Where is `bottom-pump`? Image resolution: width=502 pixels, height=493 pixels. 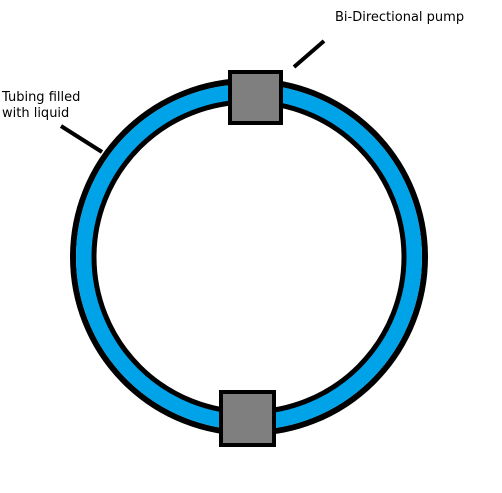 bottom-pump is located at coordinates (247, 418).